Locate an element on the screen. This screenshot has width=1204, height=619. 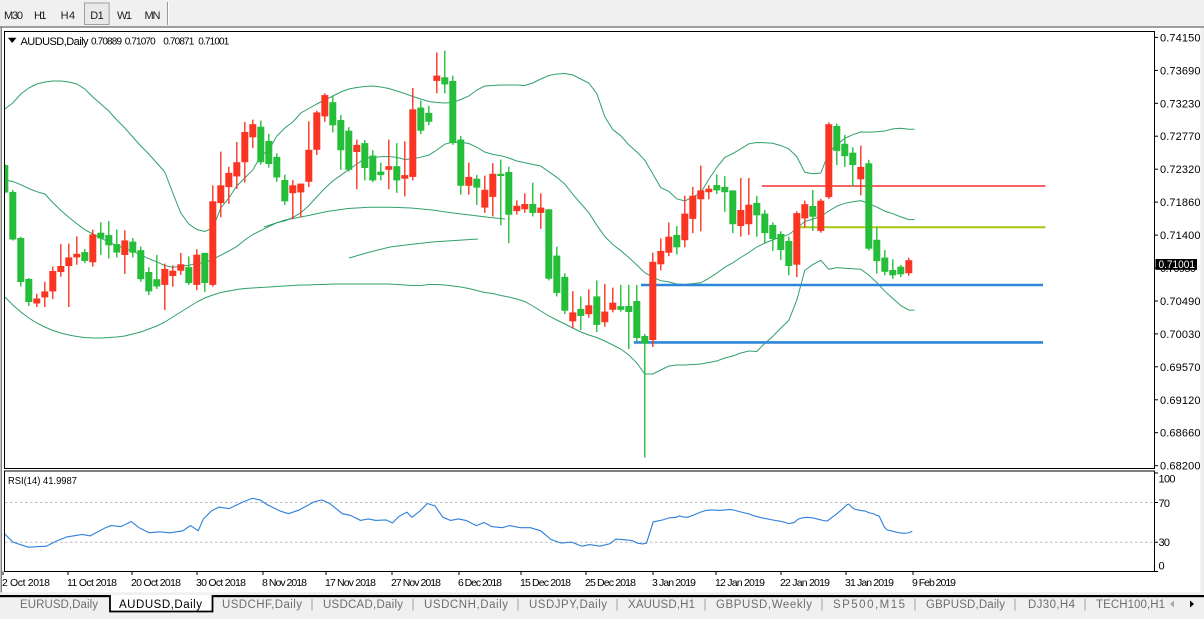
svg-text: TECH100,H1 is located at coordinates (1130, 605).